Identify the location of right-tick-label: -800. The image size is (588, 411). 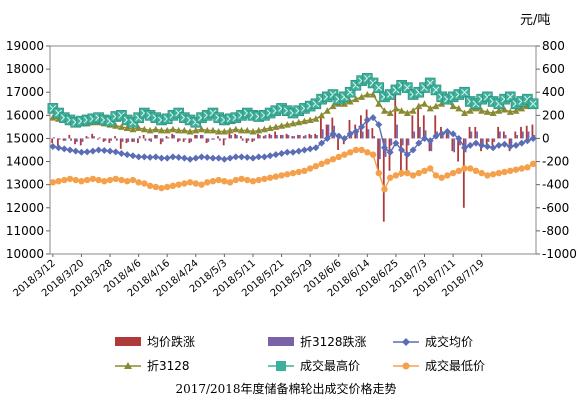
(555, 231).